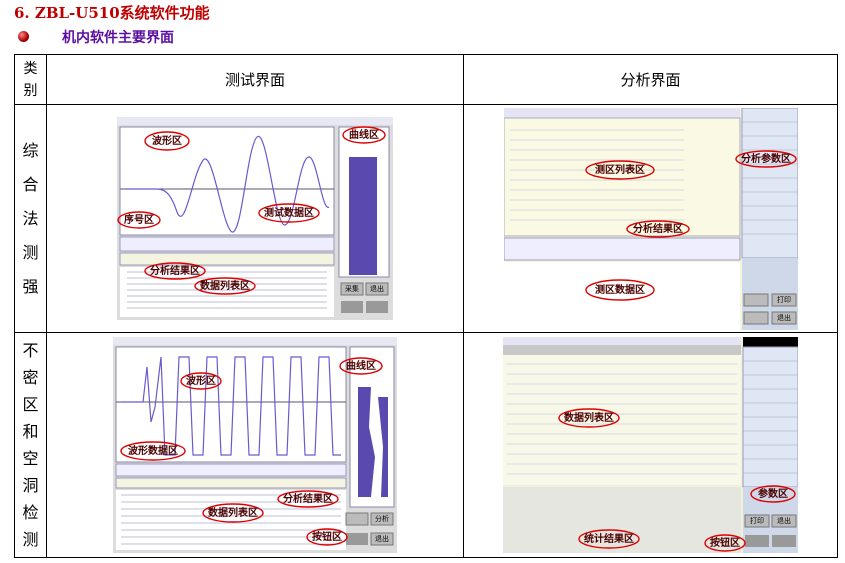 The width and height of the screenshot is (845, 563). I want to click on bullet, so click(23, 36).